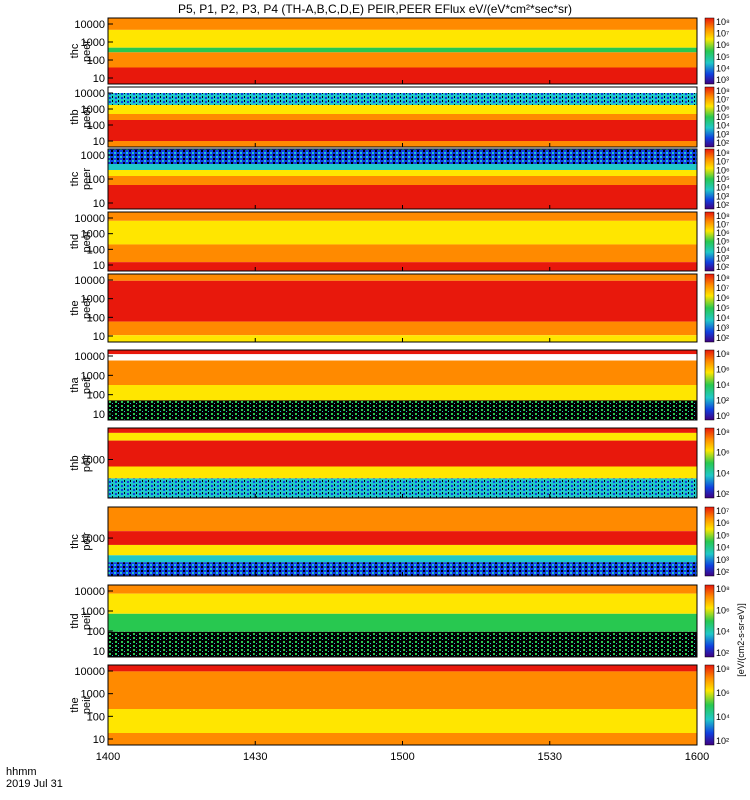  Describe the element at coordinates (741, 640) in the screenshot. I see `colorbar-unit-label: [eV/(cm2-s-sr-eV)]` at that location.